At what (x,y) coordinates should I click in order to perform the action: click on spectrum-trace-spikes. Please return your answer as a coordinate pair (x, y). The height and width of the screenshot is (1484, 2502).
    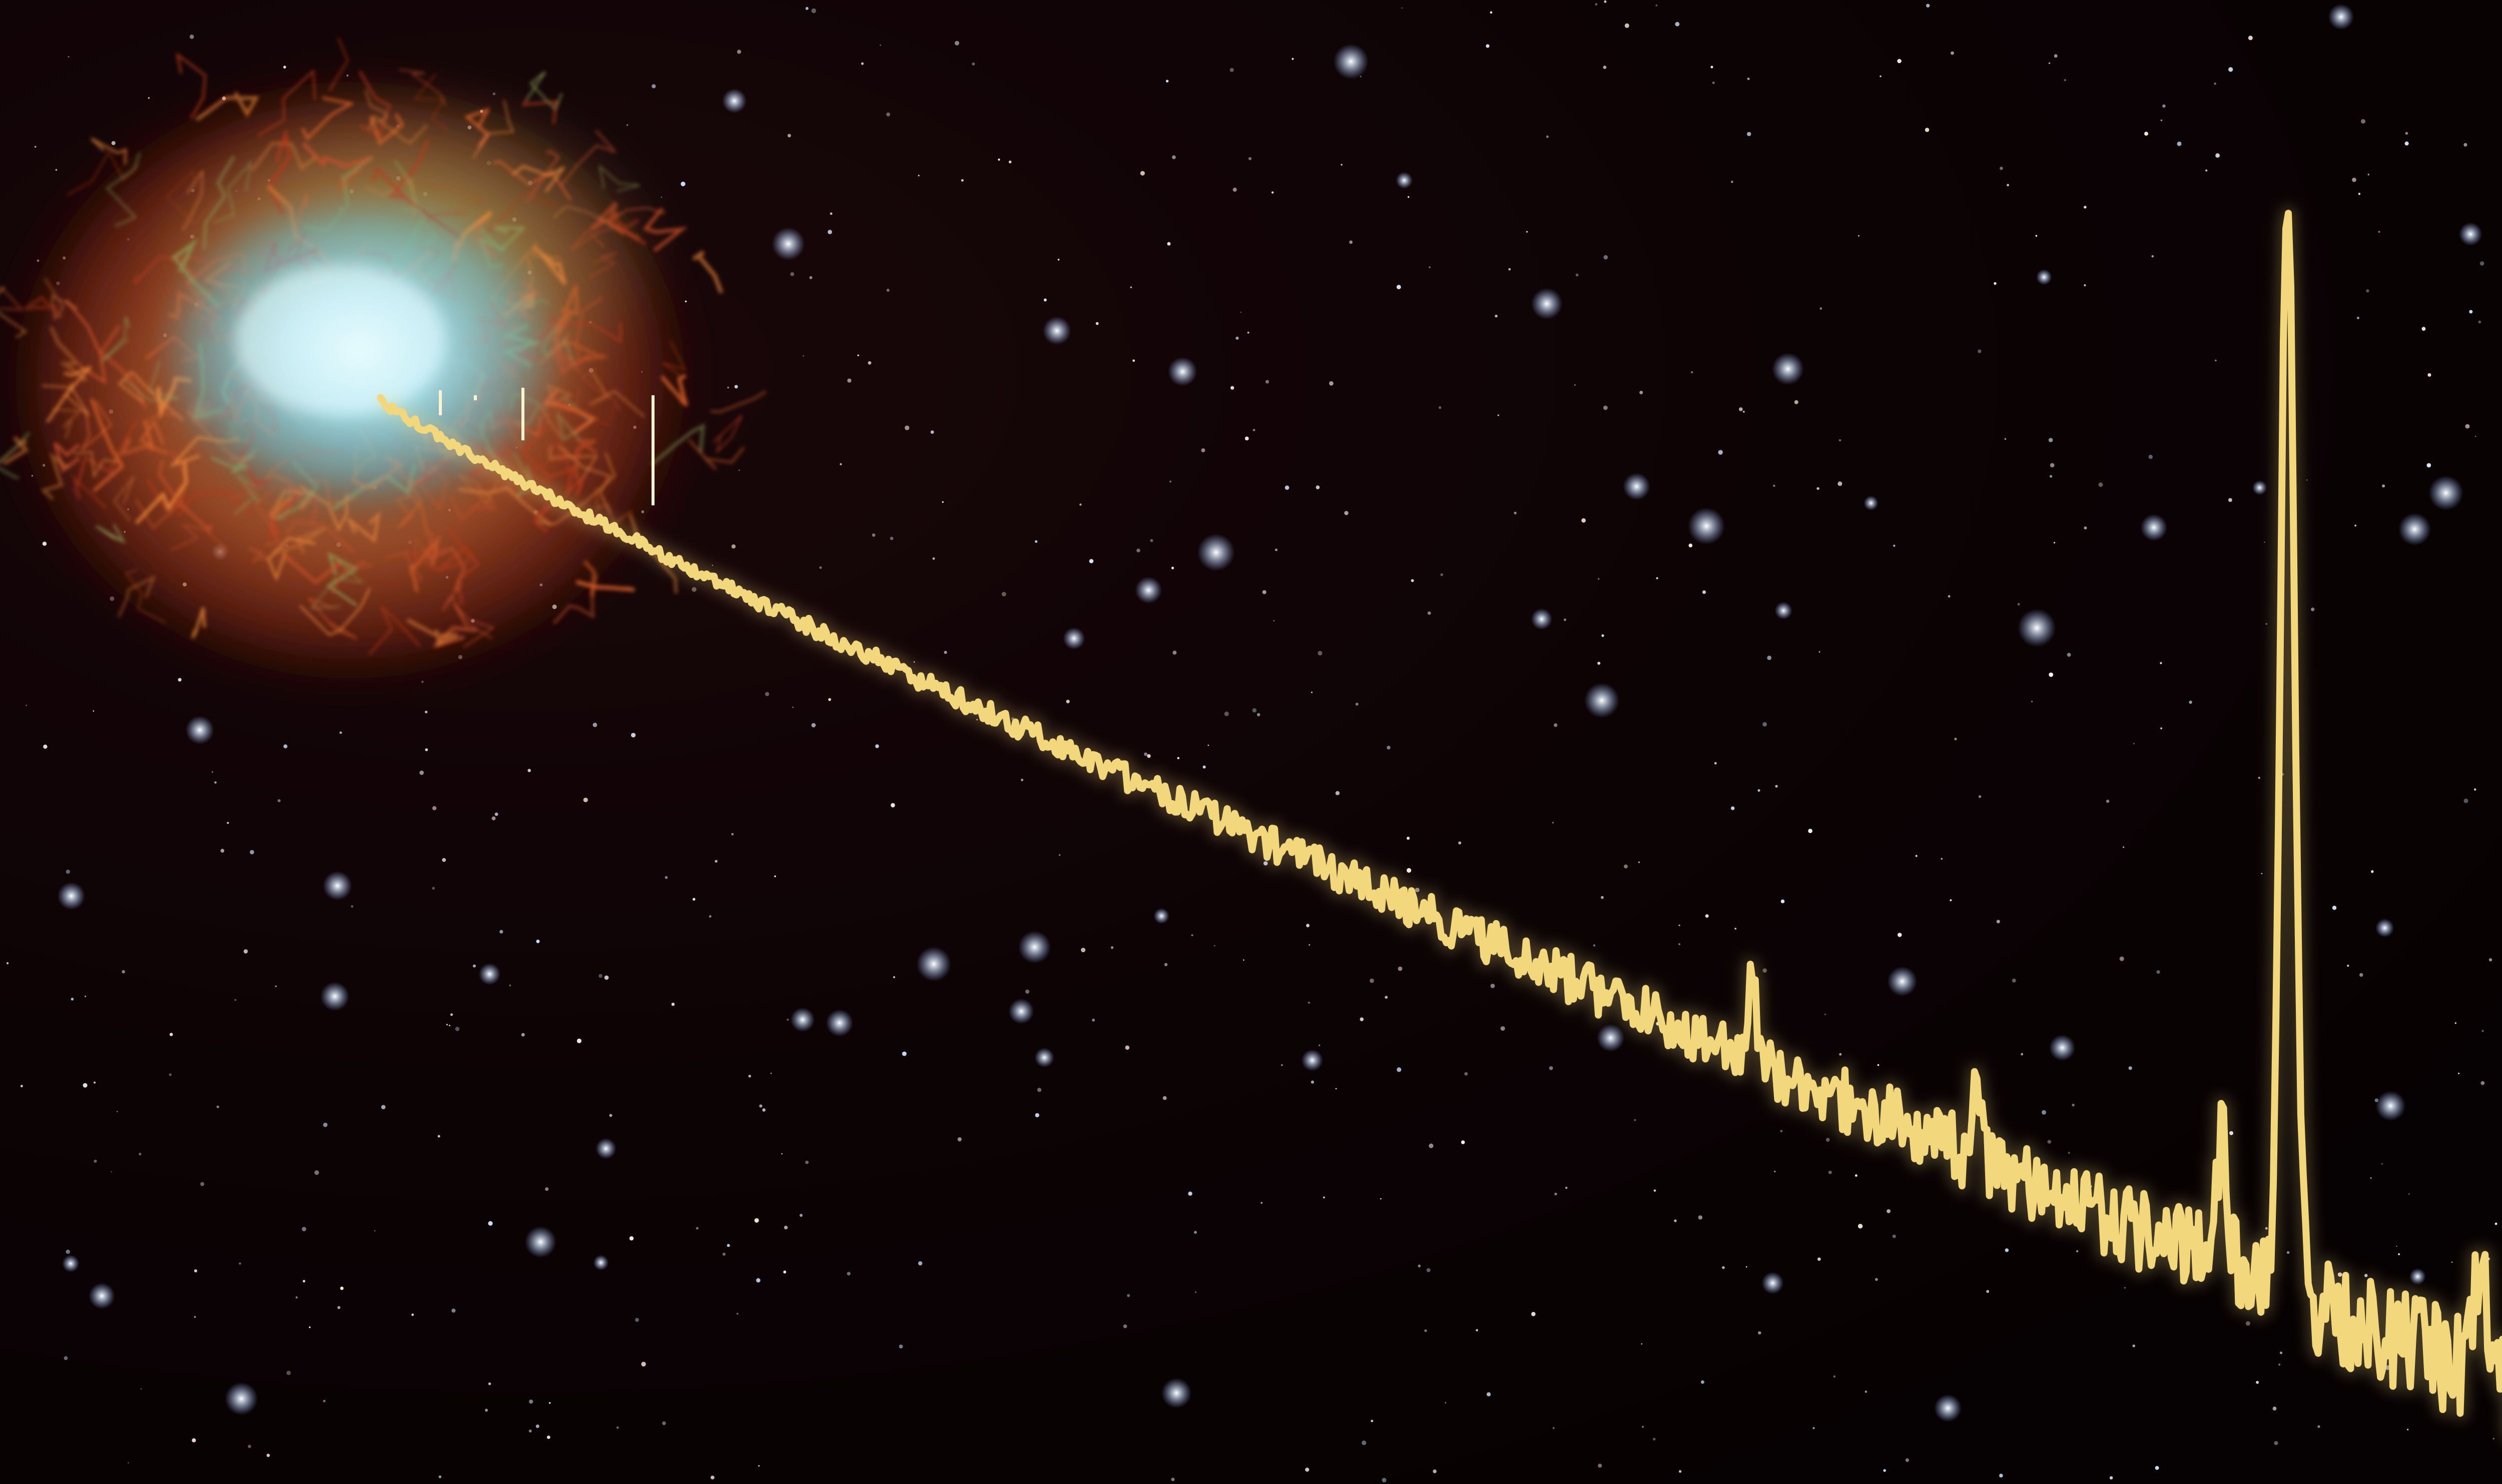
    Looking at the image, I should click on (547, 446).